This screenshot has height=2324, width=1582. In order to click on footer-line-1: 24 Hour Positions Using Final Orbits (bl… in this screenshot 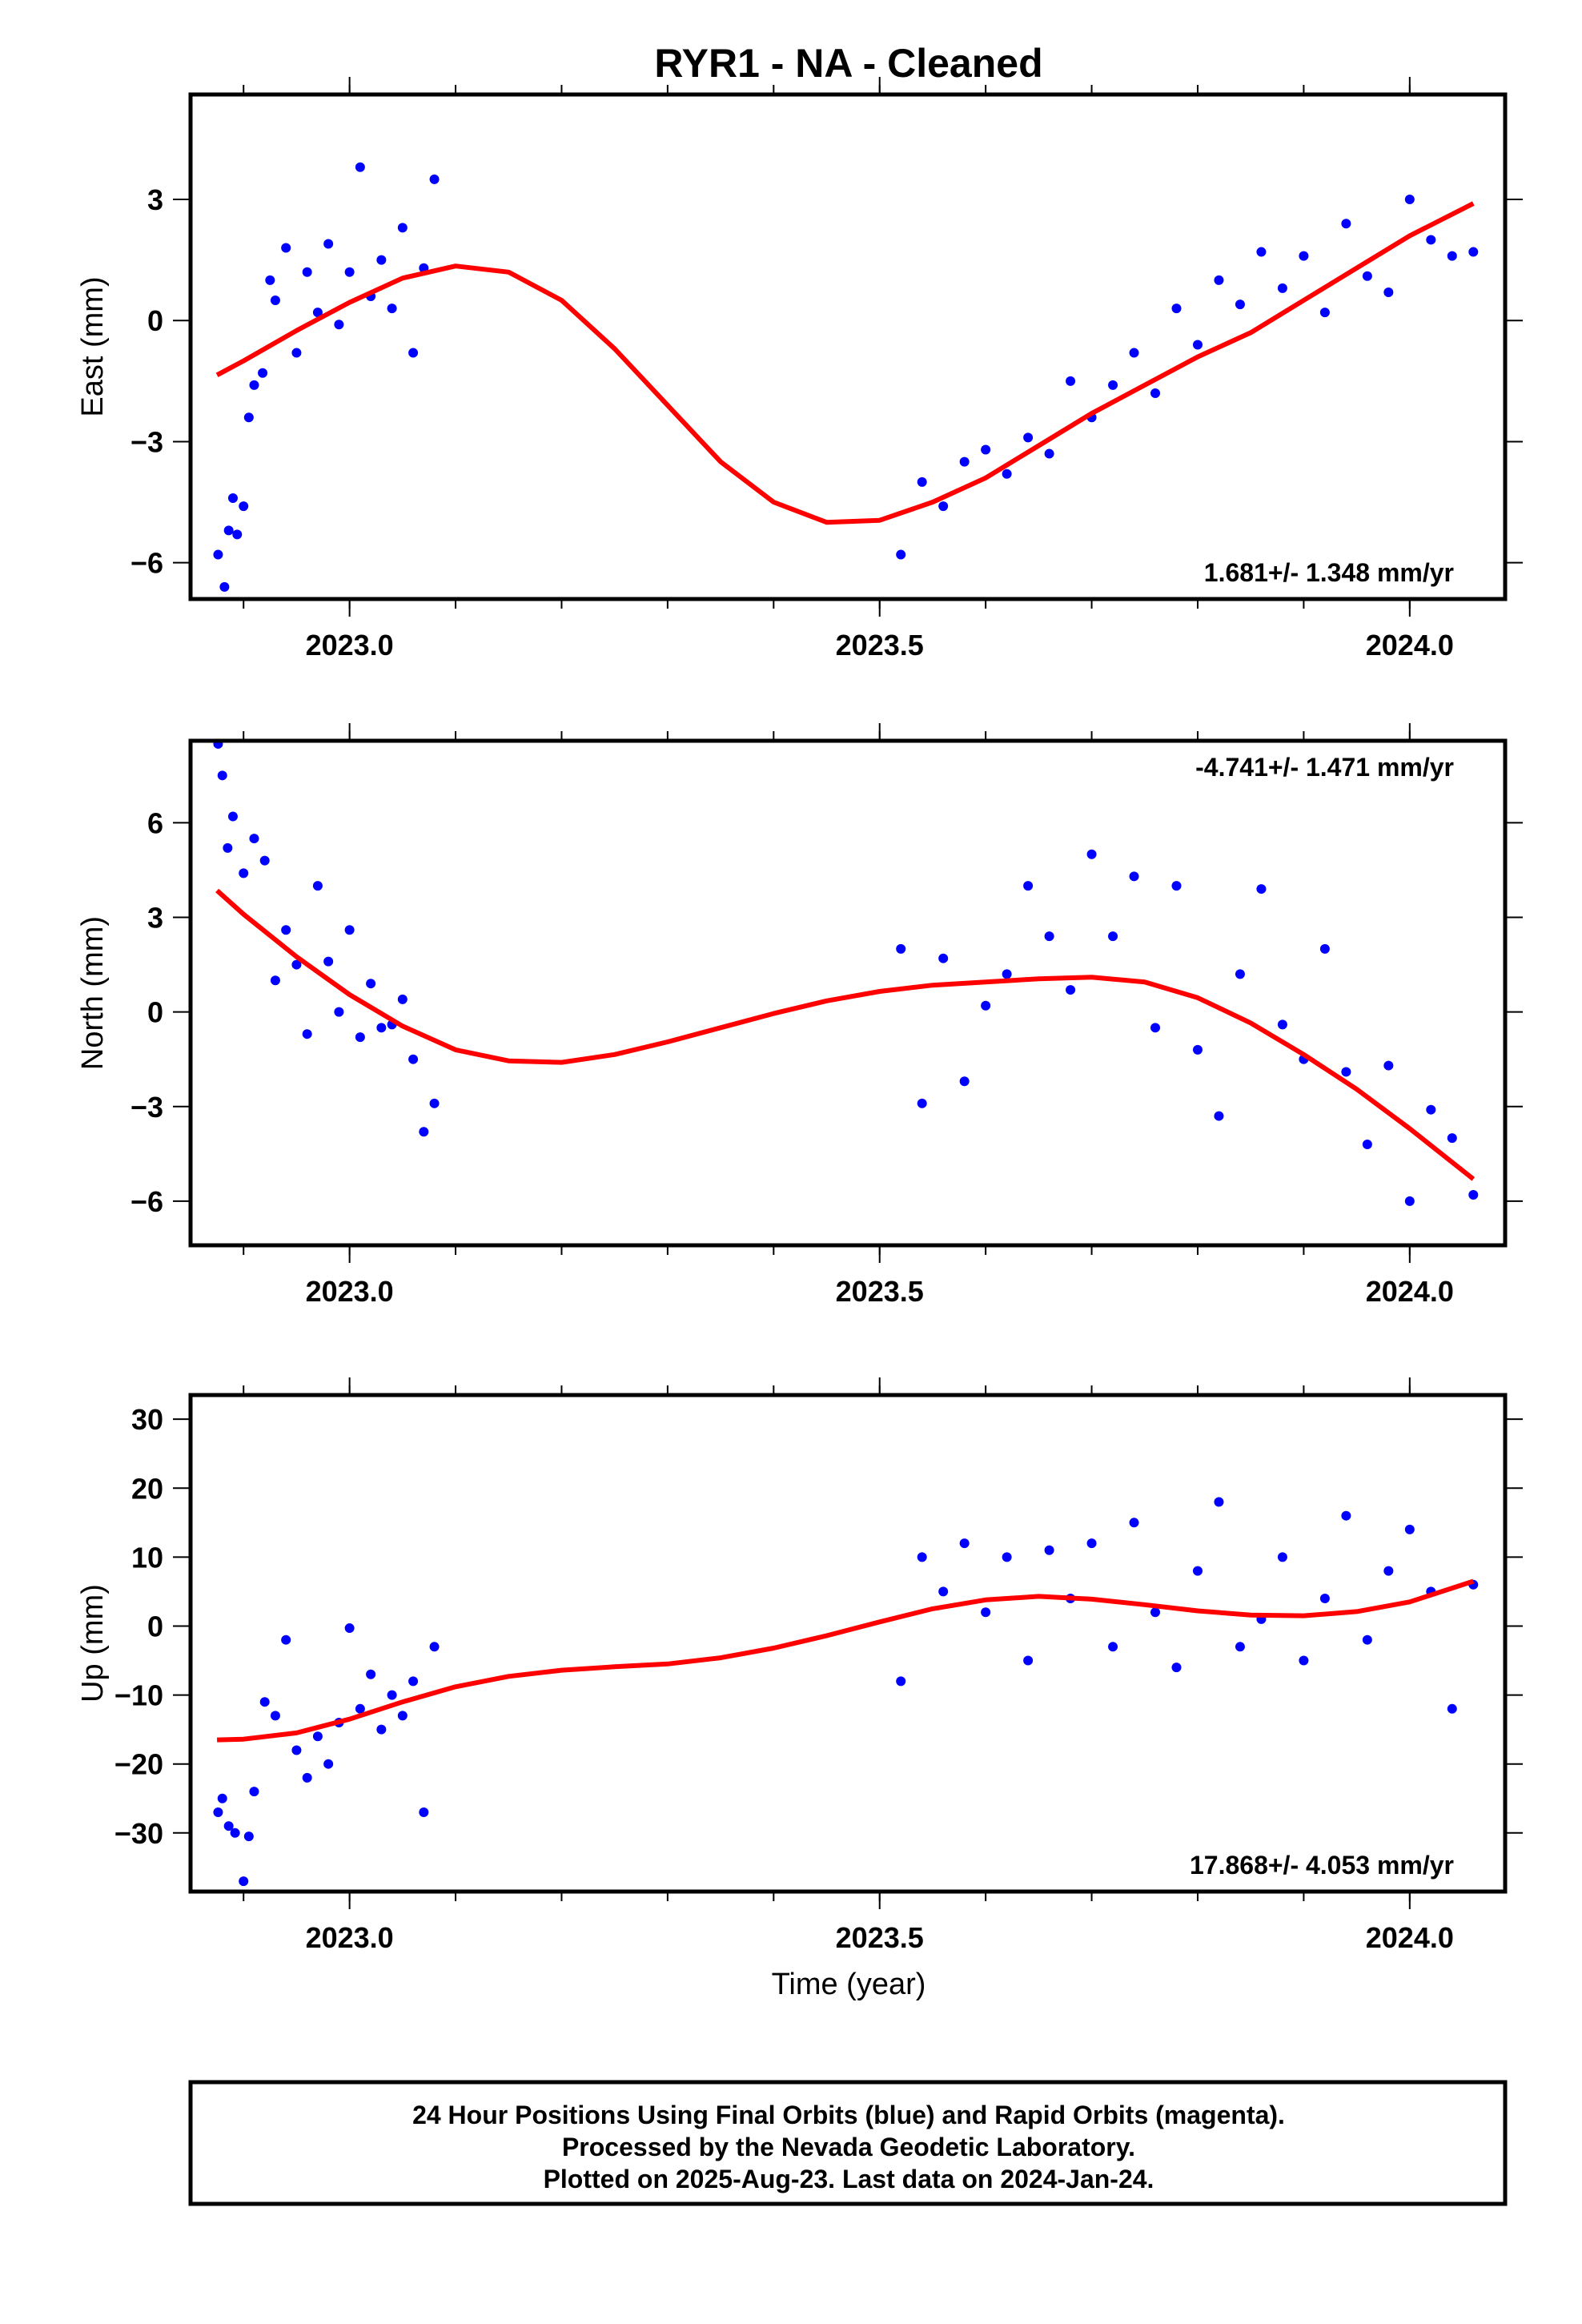, I will do `click(848, 2115)`.